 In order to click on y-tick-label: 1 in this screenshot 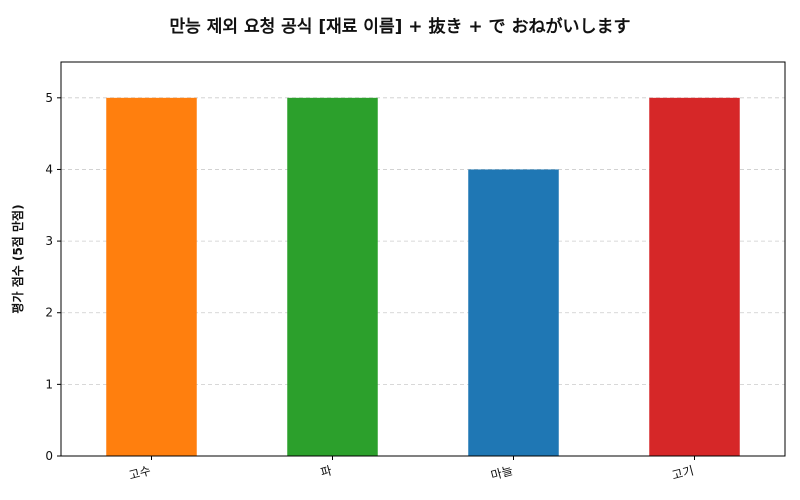, I will do `click(49, 384)`.